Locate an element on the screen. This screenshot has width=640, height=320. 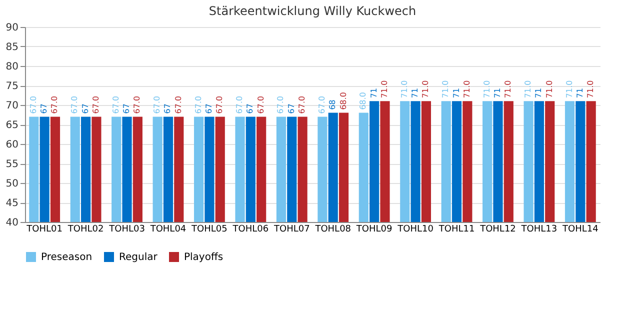
y-tick-label: 45 is located at coordinates (12, 203).